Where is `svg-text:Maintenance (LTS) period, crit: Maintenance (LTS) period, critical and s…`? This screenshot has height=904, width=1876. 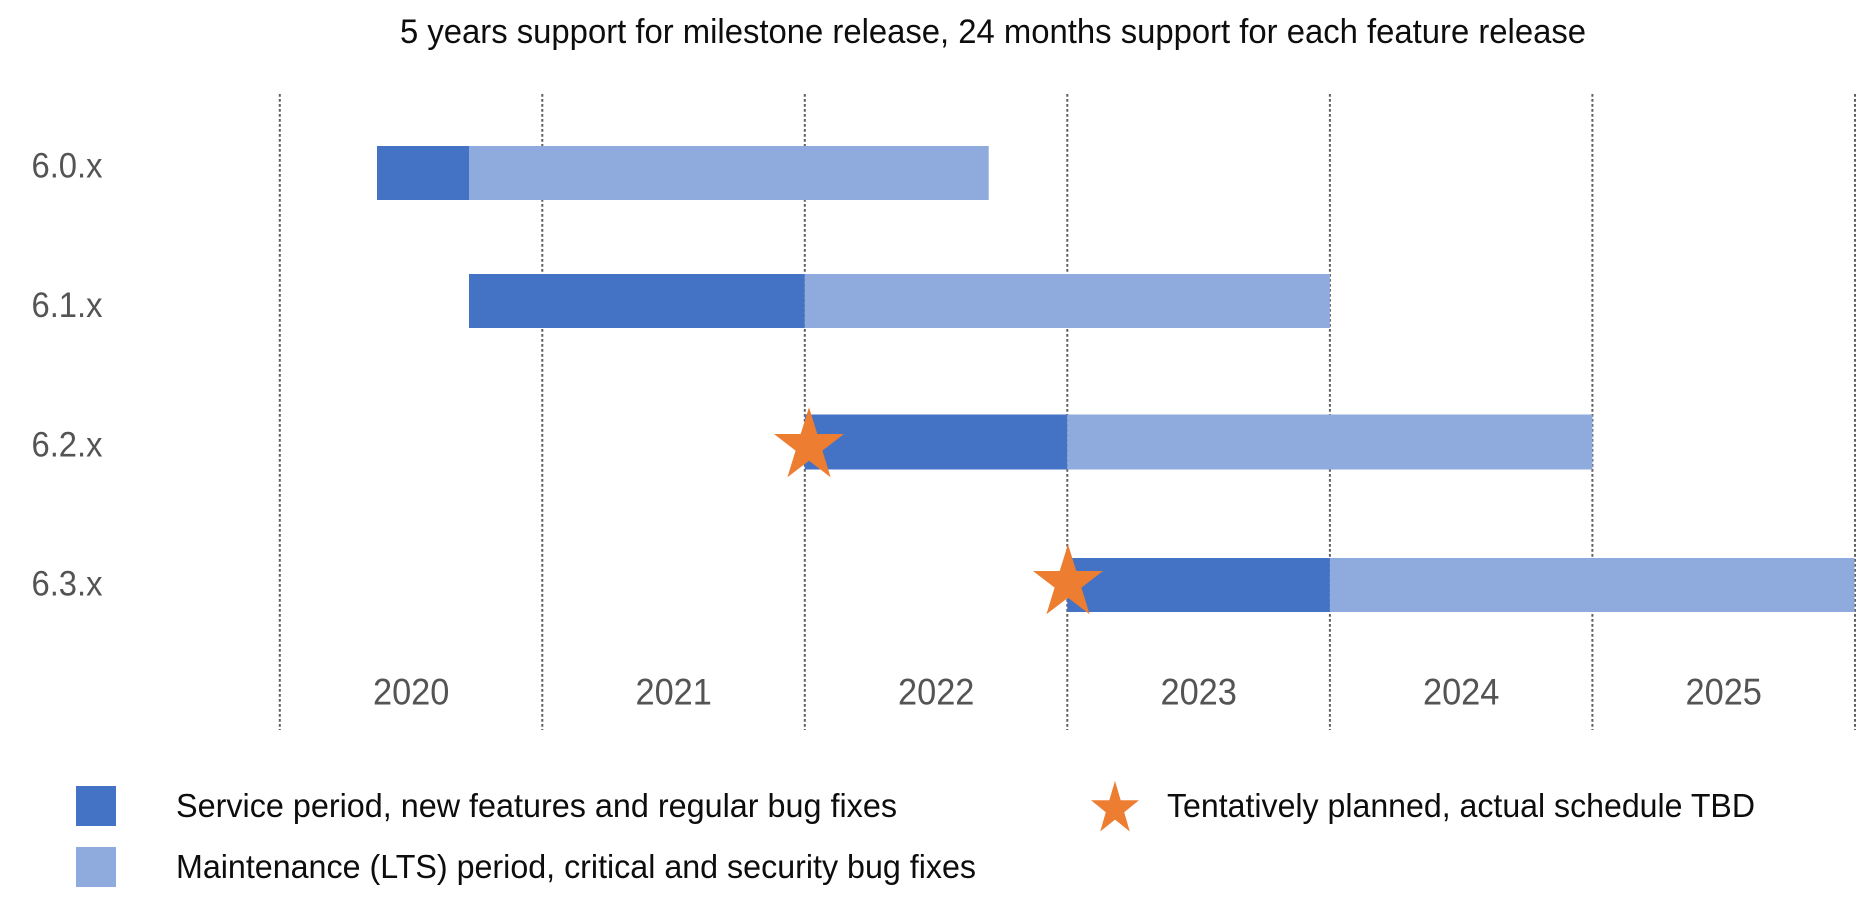 svg-text:Maintenance (LTS) period, crit: Maintenance (LTS) period, critical and s… is located at coordinates (576, 866).